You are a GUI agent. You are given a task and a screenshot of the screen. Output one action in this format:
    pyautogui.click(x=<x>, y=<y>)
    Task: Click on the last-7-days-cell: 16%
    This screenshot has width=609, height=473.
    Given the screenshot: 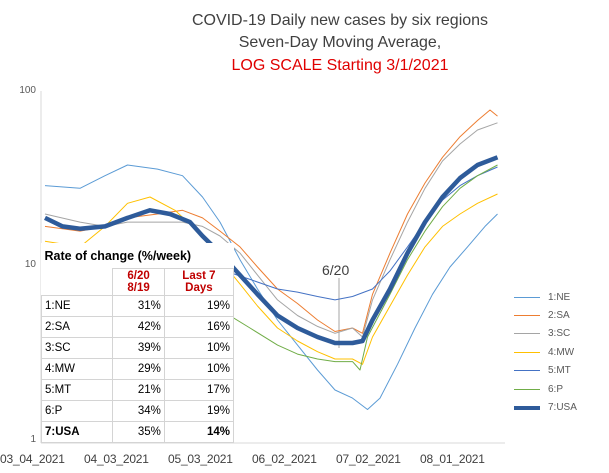 What is the action you would take?
    pyautogui.click(x=199, y=326)
    